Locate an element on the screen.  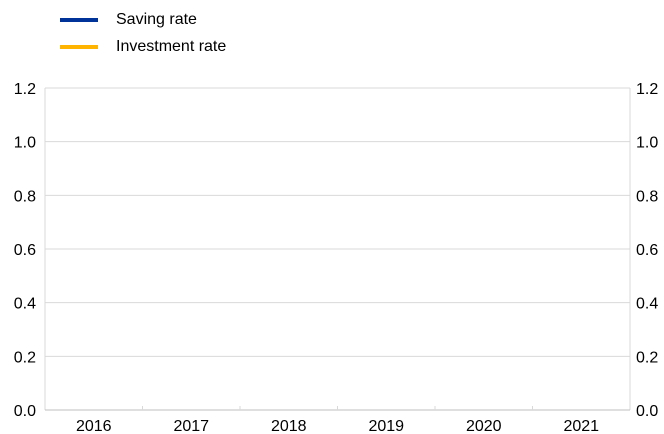
chart-legend: Saving rate Investment rate is located at coordinates (143, 33).